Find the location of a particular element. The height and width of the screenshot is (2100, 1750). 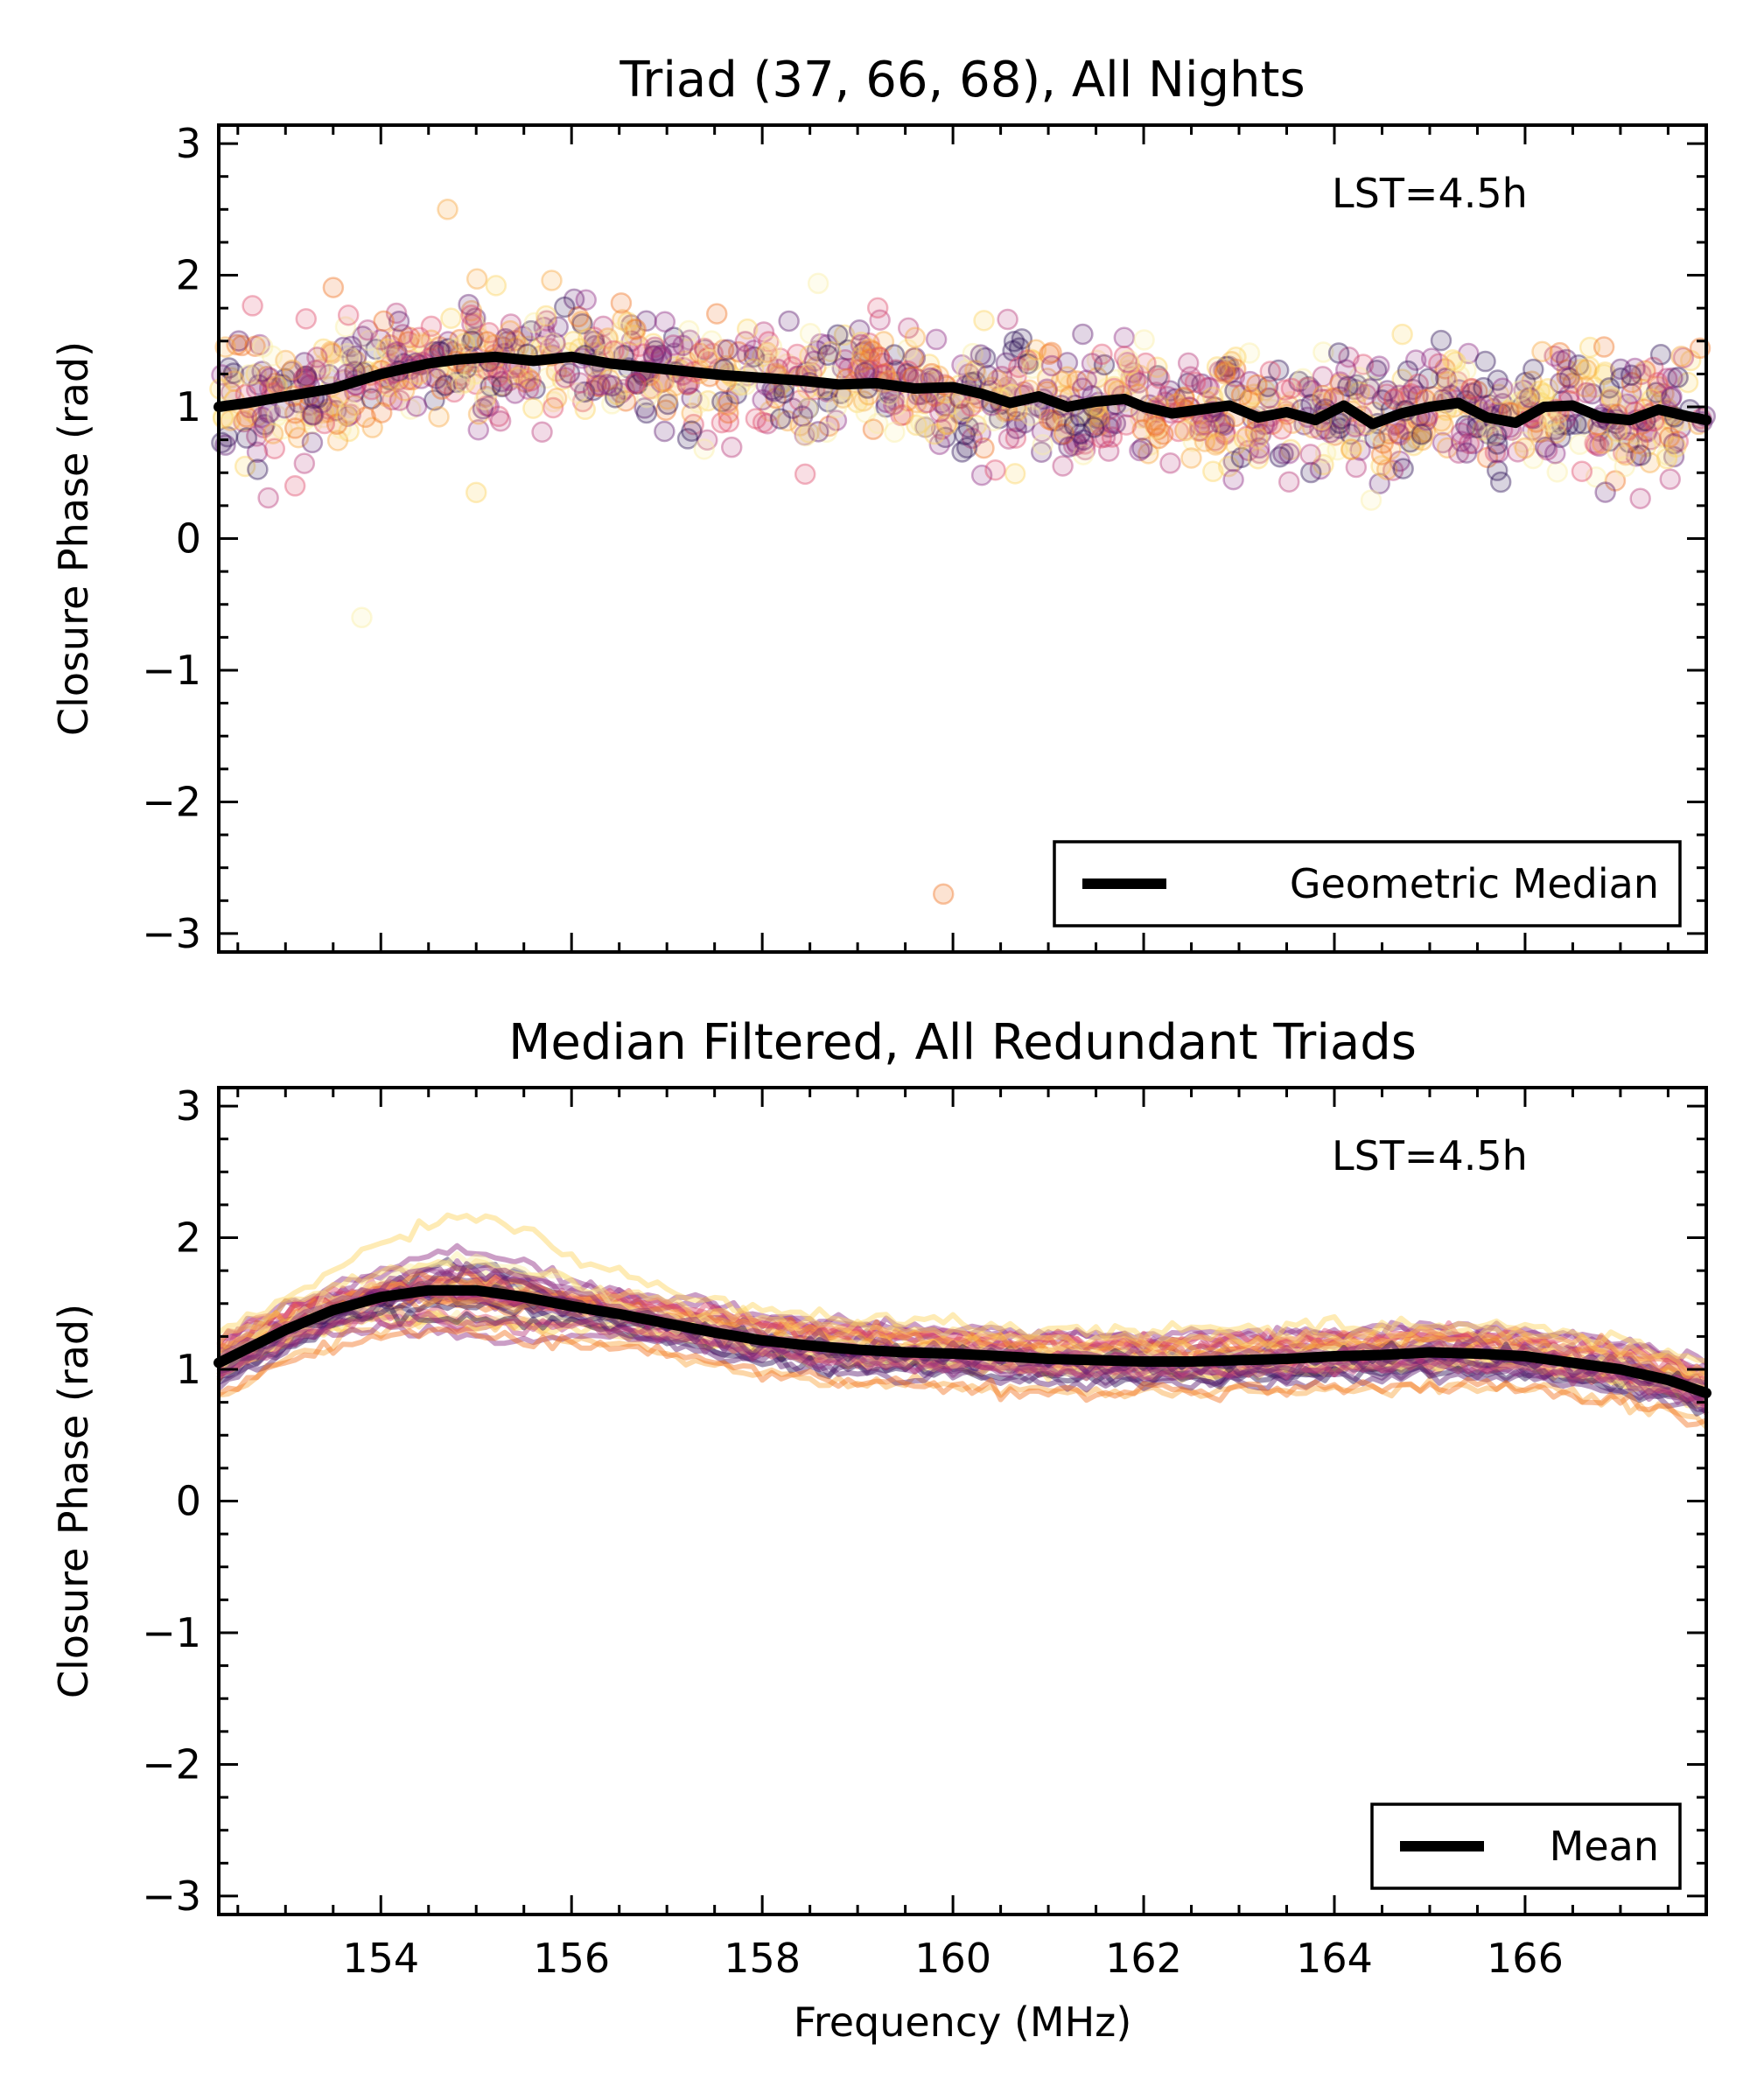

x-tick-label: 160 is located at coordinates (952, 1958).